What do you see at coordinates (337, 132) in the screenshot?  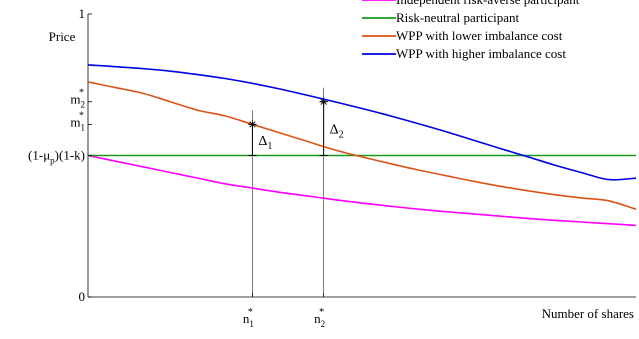 I see `delta-label-2: Δ2` at bounding box center [337, 132].